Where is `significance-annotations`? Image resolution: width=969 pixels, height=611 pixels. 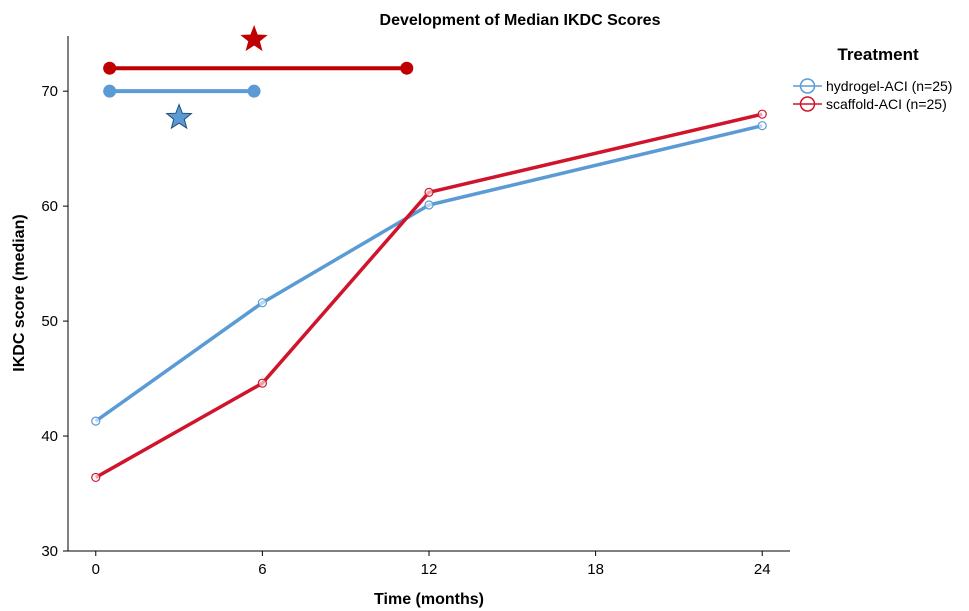
significance-annotations is located at coordinates (258, 77).